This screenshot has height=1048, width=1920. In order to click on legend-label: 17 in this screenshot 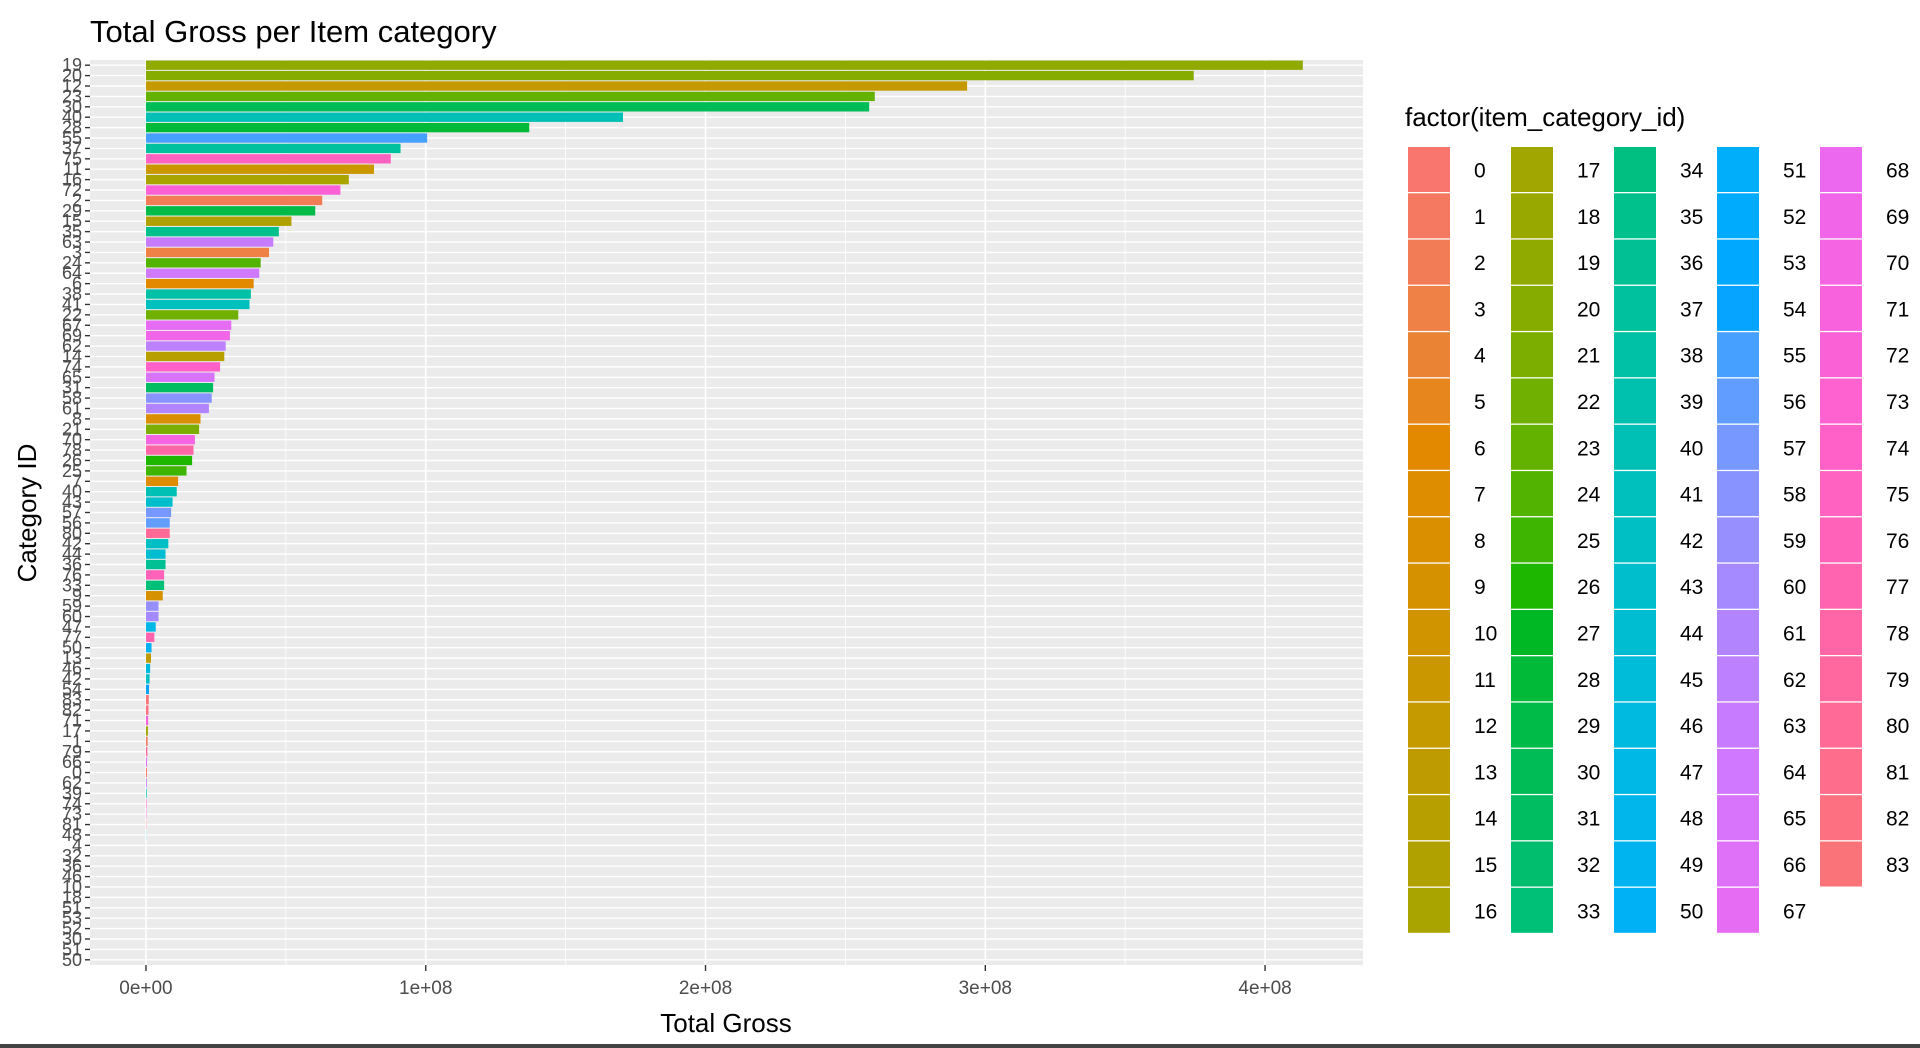, I will do `click(1588, 171)`.